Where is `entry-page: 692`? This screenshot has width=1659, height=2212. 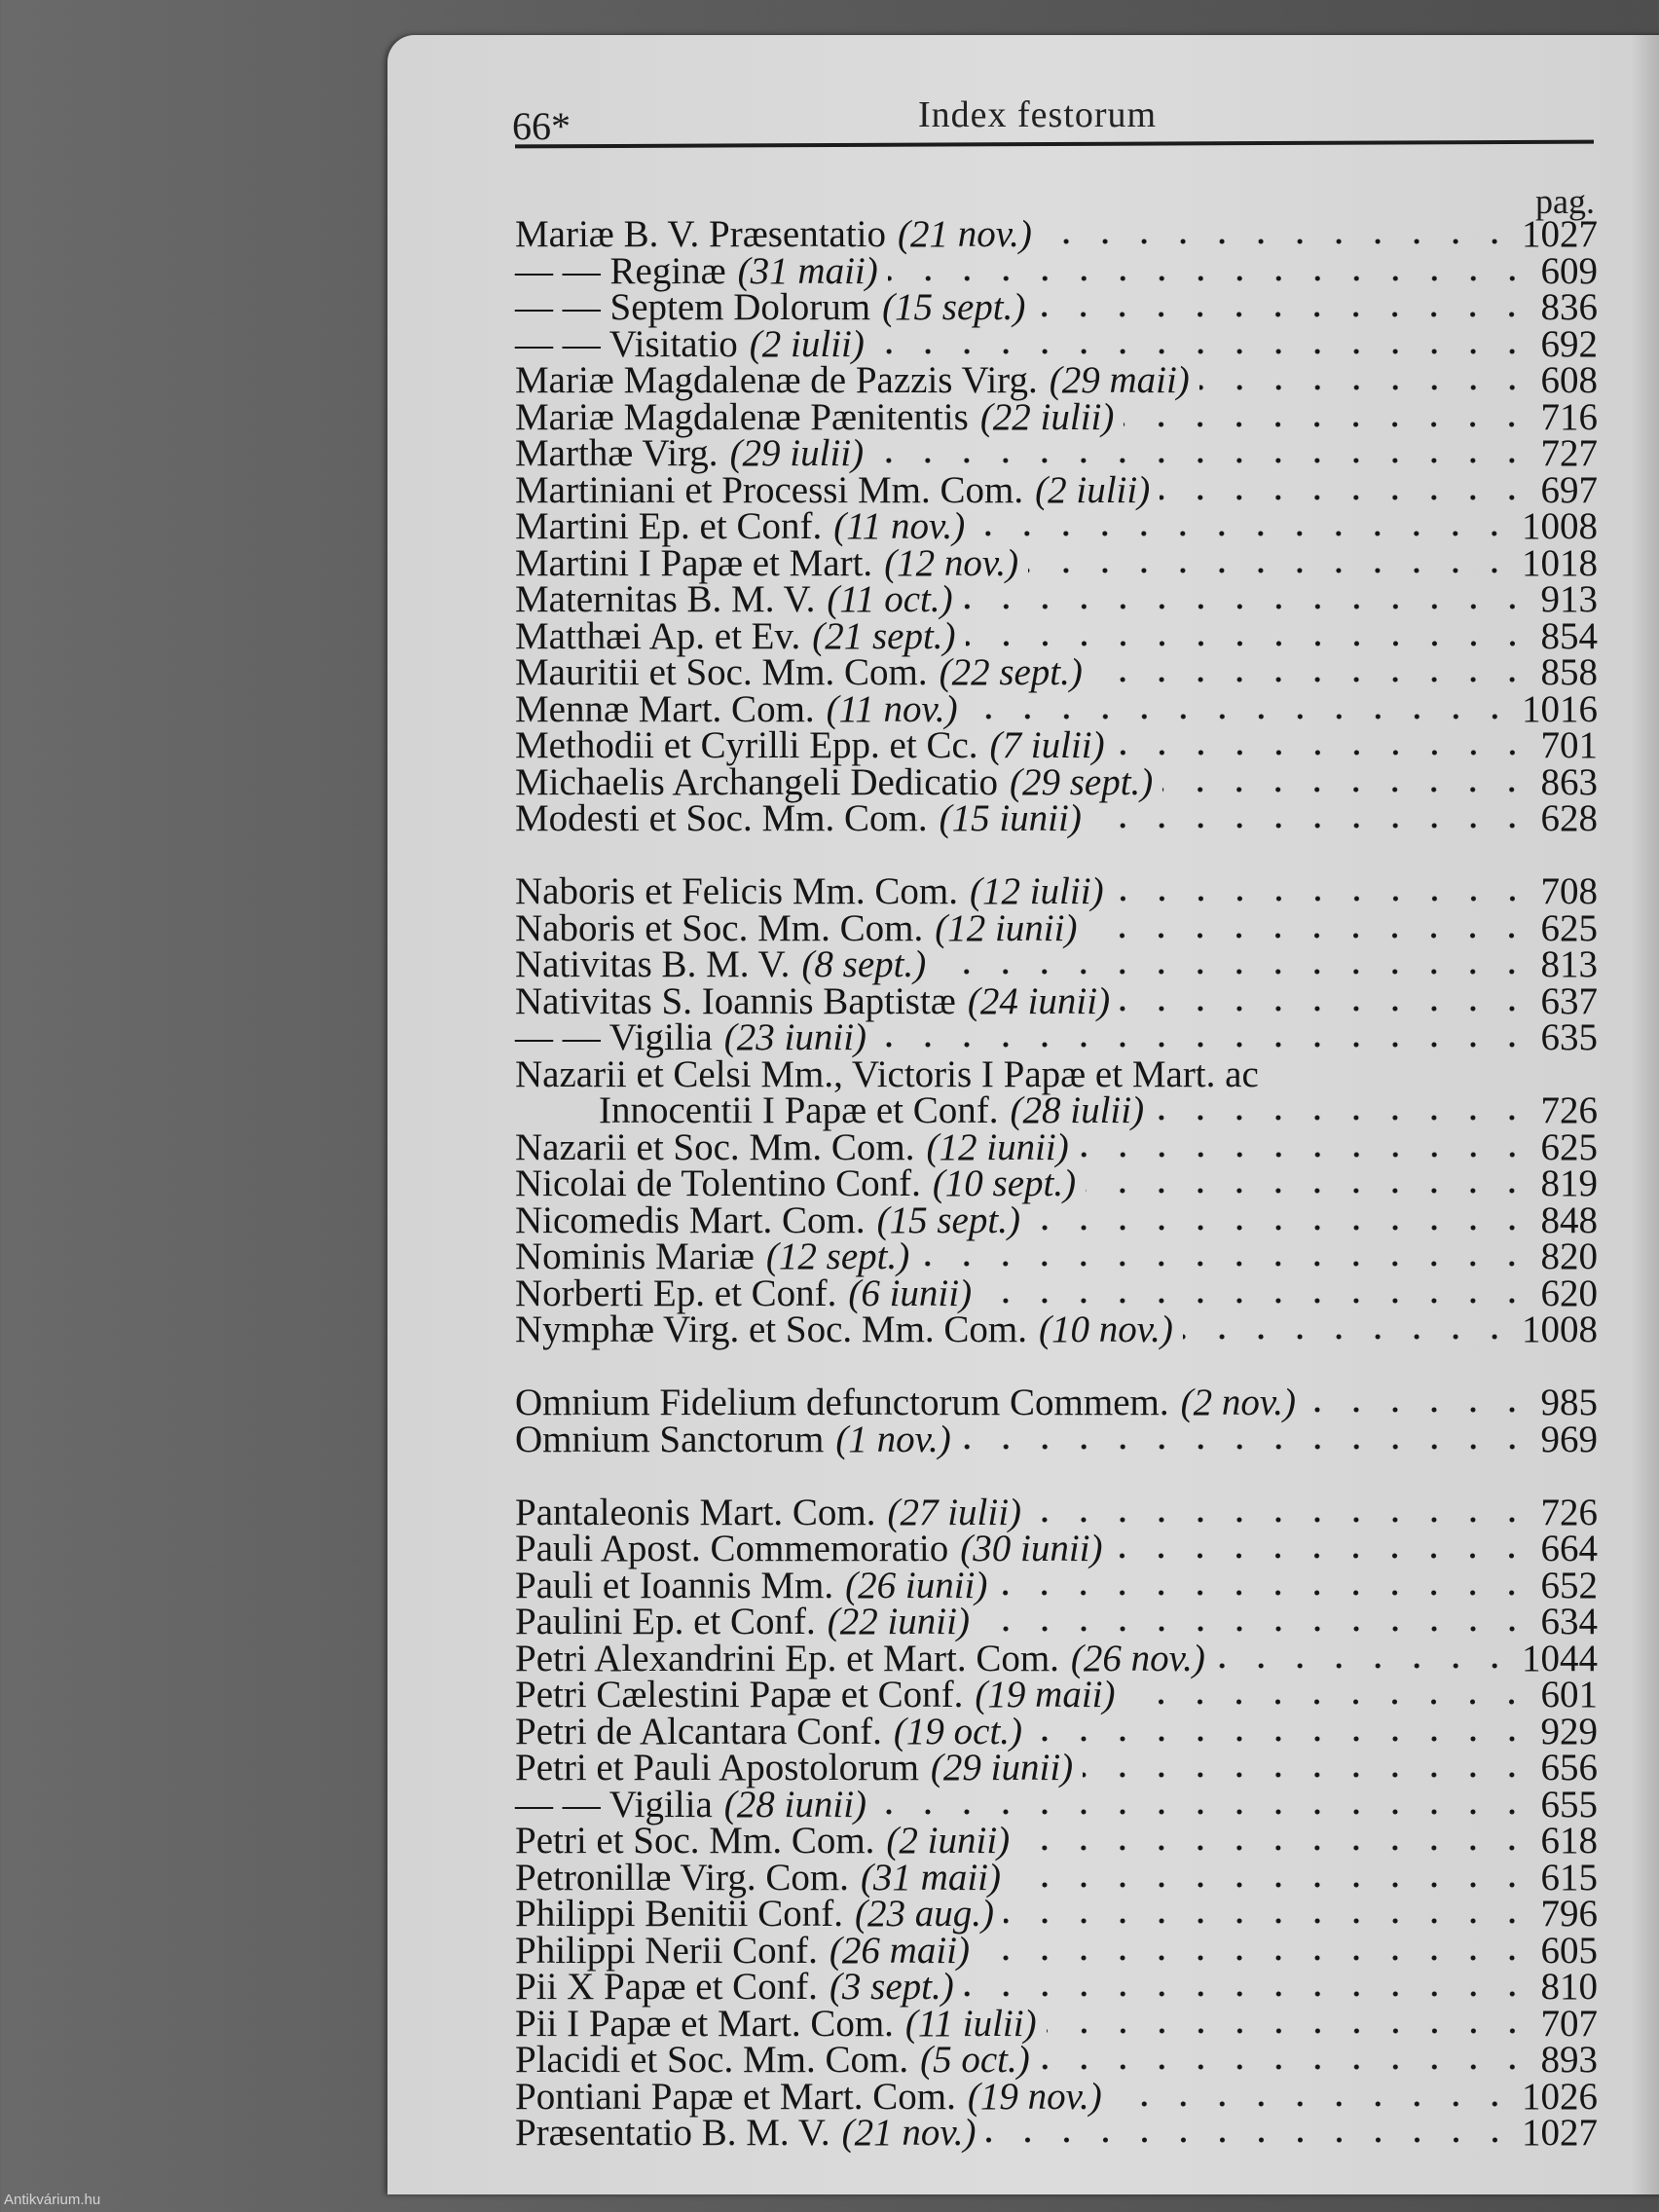 entry-page: 692 is located at coordinates (1569, 343).